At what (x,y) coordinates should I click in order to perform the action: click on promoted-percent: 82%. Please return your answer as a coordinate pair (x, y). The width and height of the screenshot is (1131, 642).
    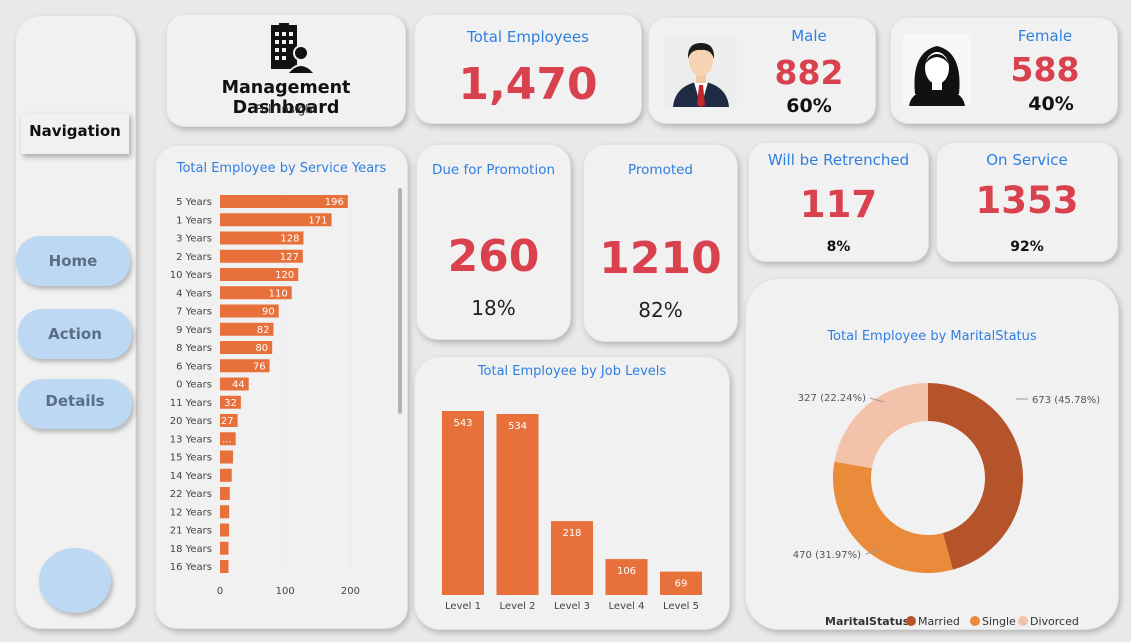
    Looking at the image, I should click on (660, 310).